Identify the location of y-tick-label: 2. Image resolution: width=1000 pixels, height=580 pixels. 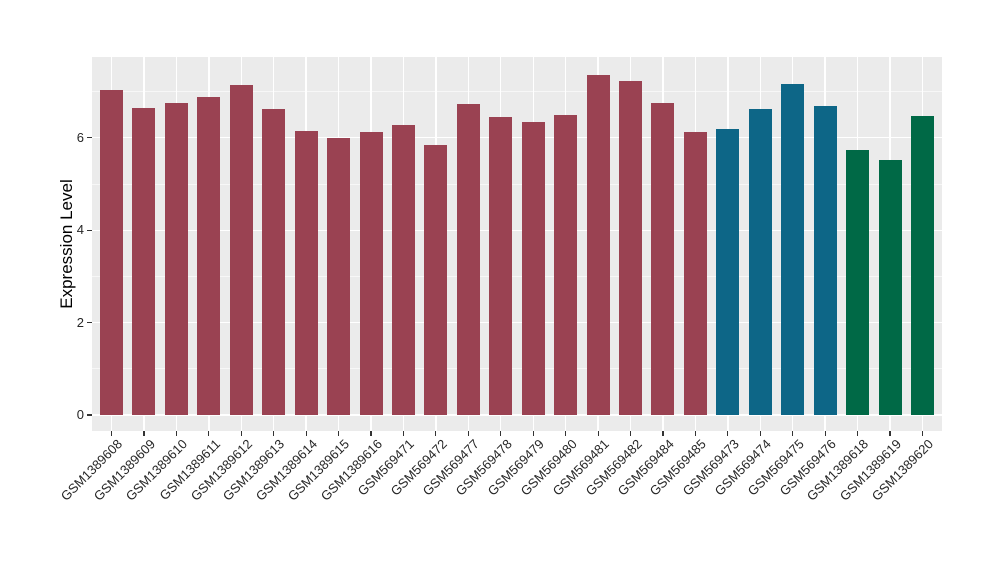
(80, 322).